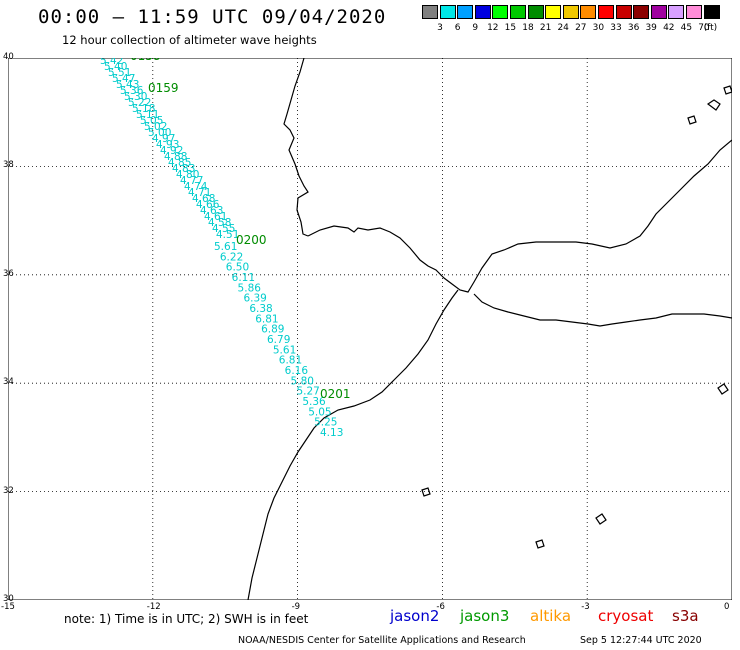 This screenshot has width=740, height=650. I want to click on latitude-label: 30, so click(8, 599).